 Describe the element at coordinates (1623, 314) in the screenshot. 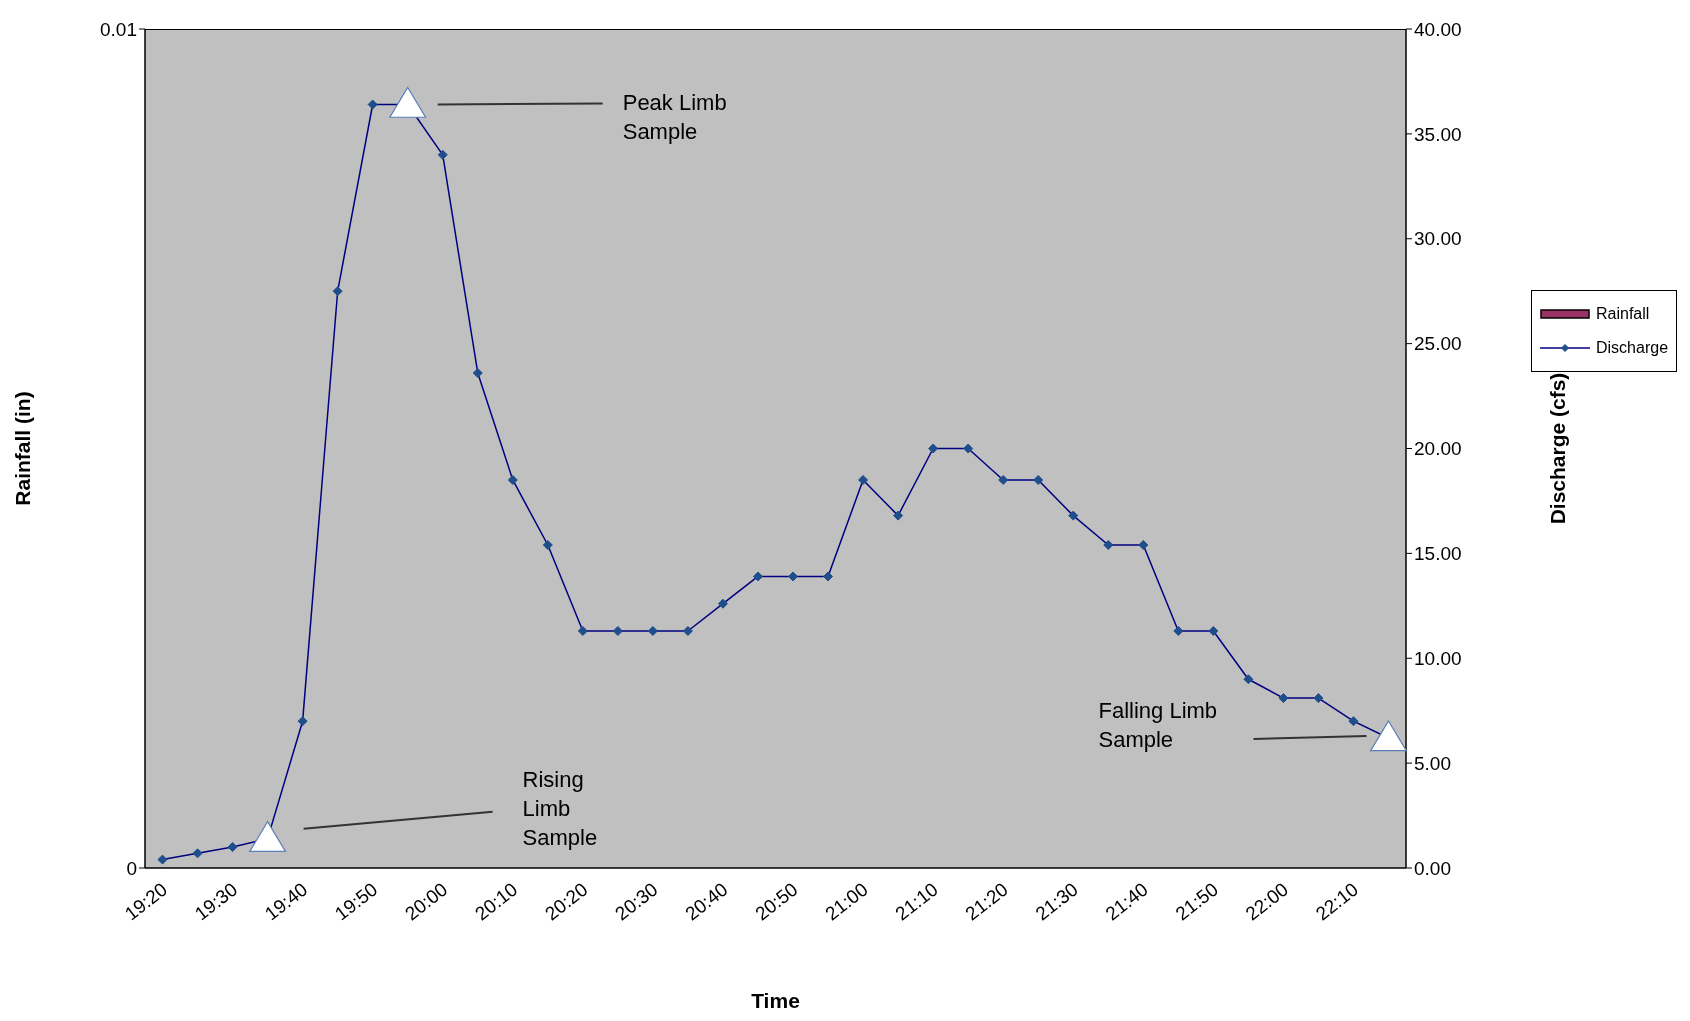

I see `legend-label: Rainfall` at that location.